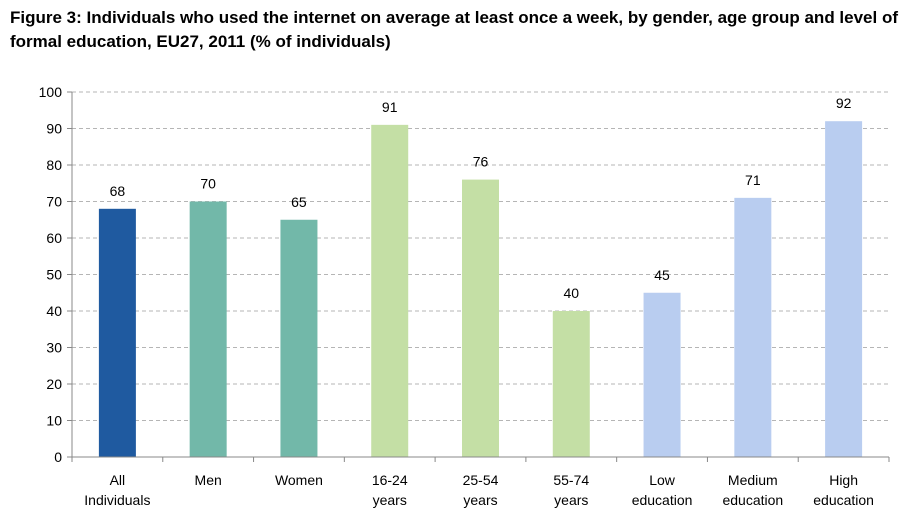  Describe the element at coordinates (299, 202) in the screenshot. I see `data-label: 65` at that location.